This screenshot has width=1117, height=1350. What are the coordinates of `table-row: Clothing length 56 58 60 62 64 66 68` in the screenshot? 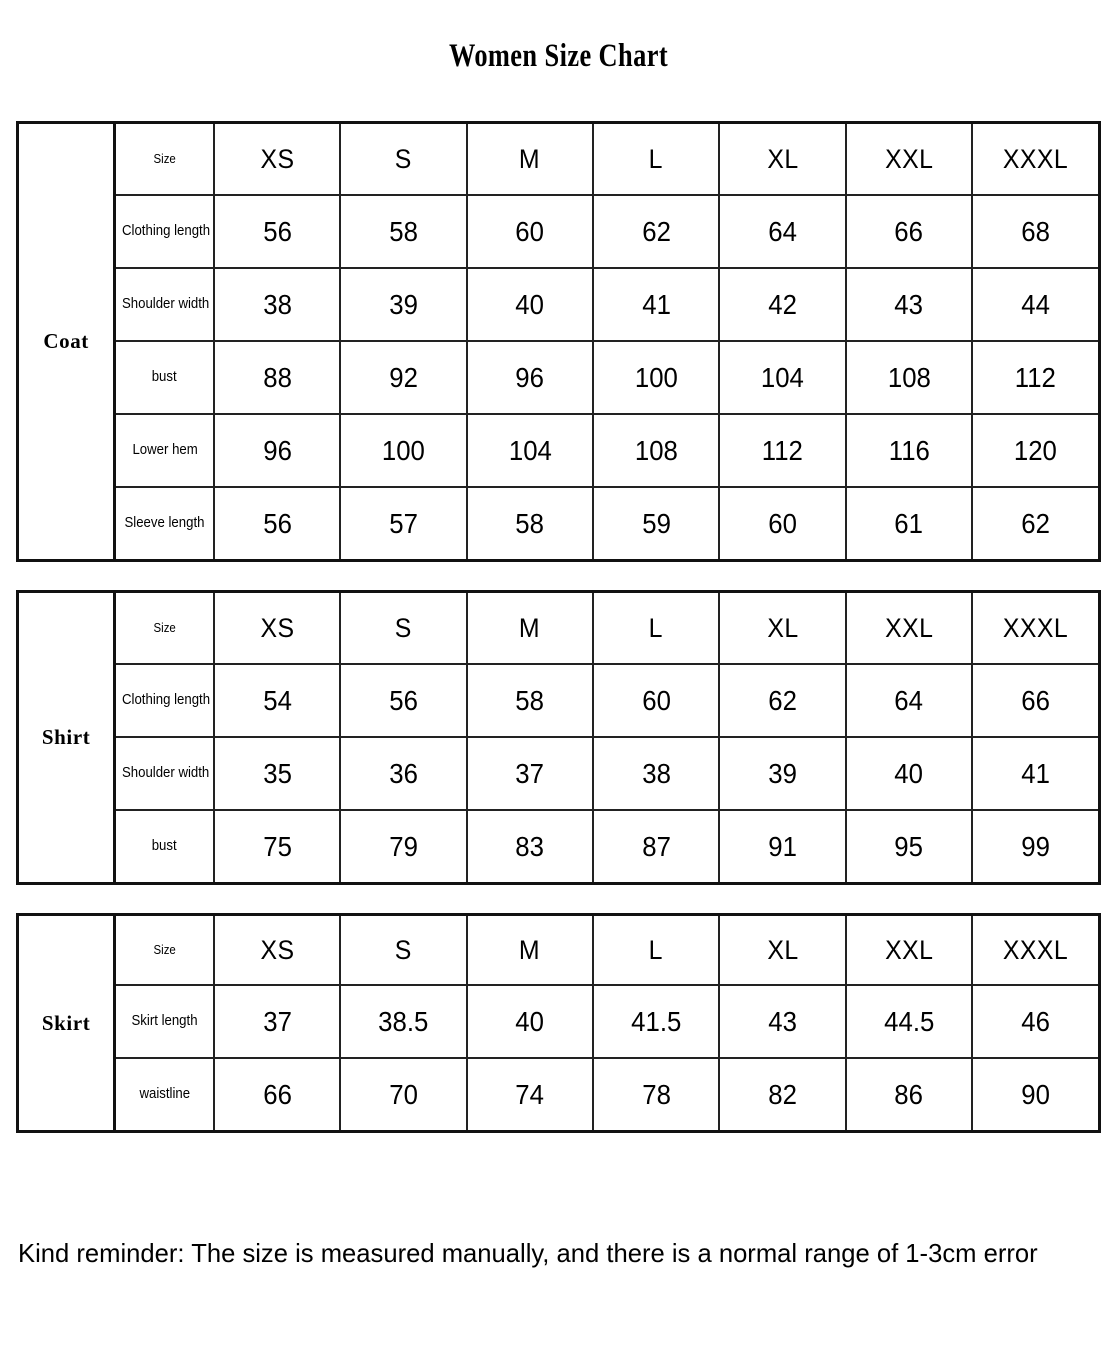 It's located at (559, 231).